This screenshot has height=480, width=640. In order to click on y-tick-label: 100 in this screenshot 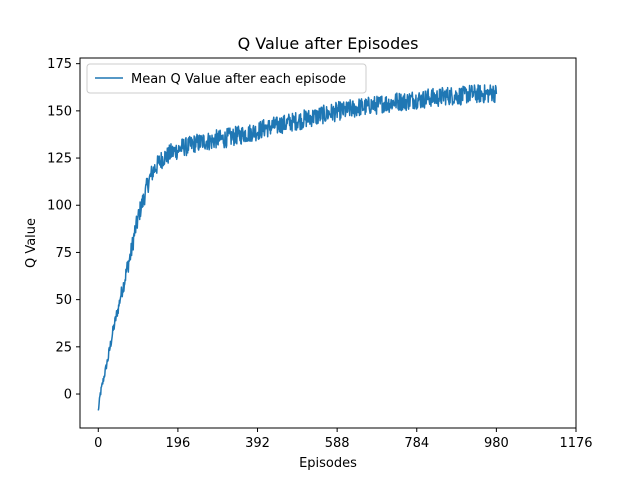, I will do `click(59, 206)`.